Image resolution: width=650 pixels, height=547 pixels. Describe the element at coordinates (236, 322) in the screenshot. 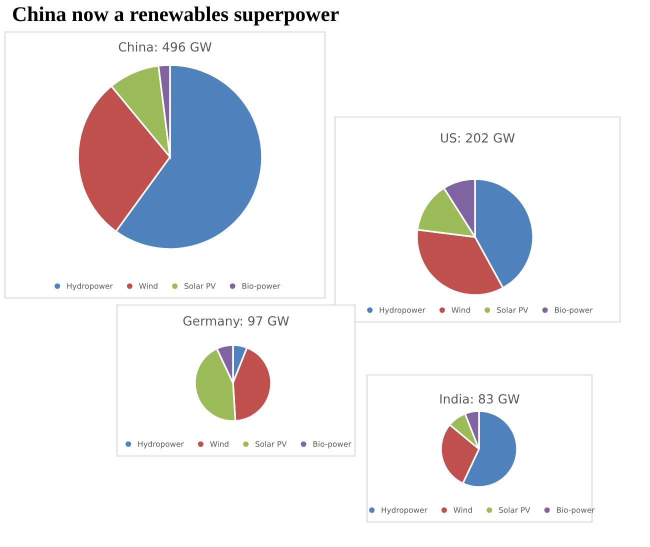

I see `chart-title: Germany: 97 GW` at that location.